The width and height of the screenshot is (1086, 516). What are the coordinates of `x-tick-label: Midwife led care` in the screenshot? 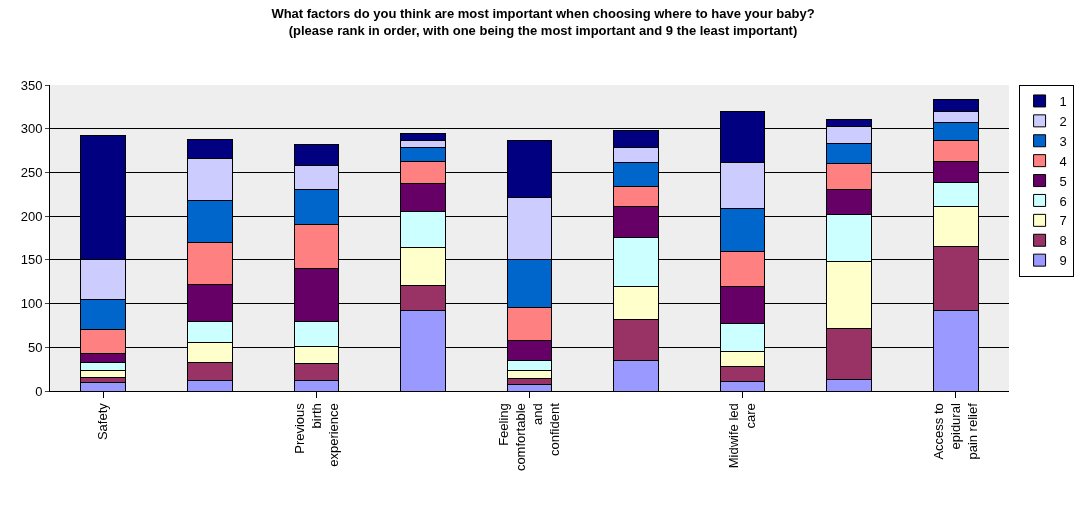 It's located at (742, 436).